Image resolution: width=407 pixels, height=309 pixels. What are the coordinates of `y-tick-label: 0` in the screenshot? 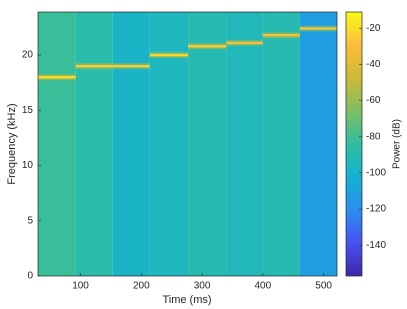 It's located at (30, 276).